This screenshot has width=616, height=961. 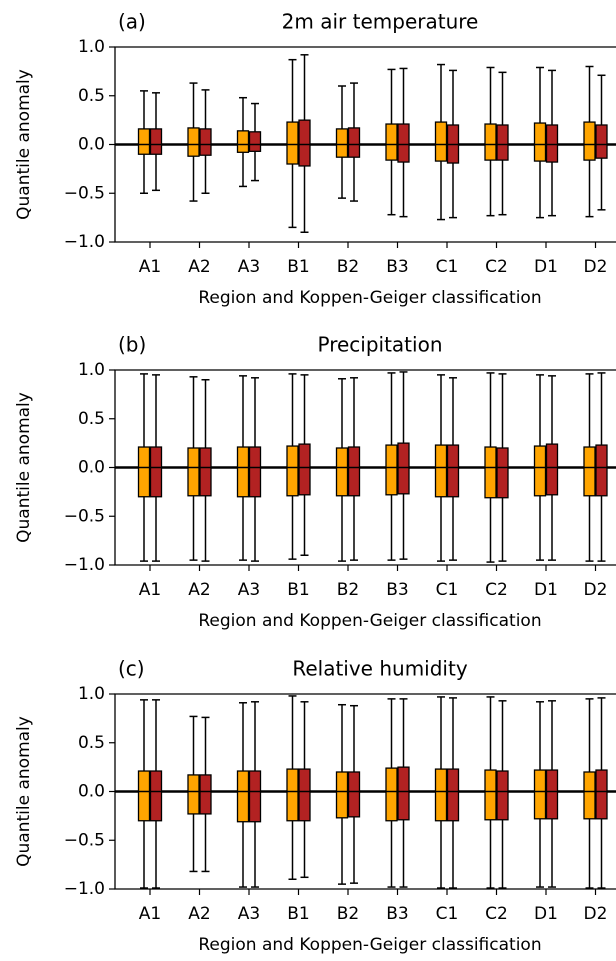 I want to click on panel-label: (b), so click(x=132, y=345).